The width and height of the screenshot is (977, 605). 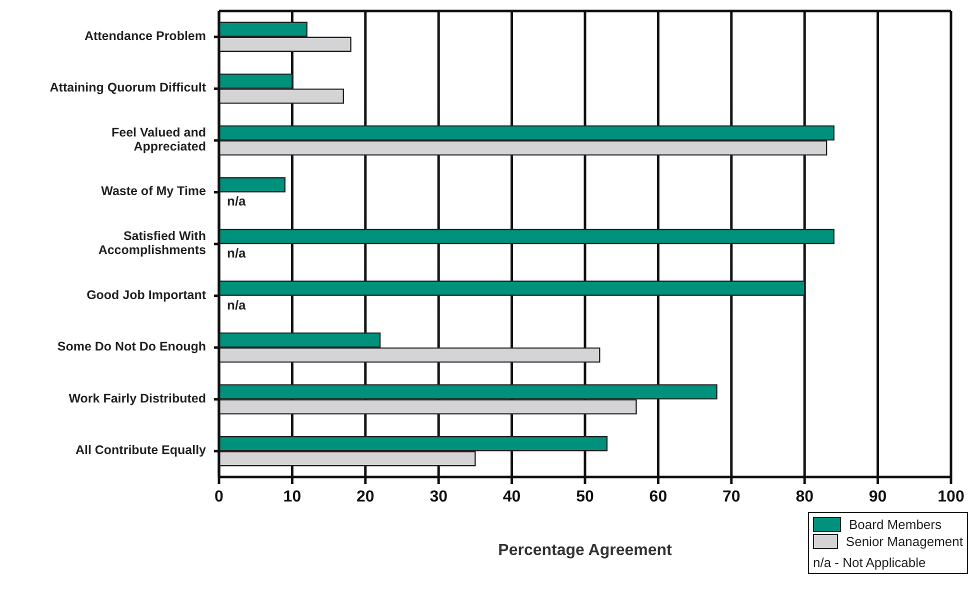 I want to click on y-tick-label: Attendance Problem, so click(x=145, y=36).